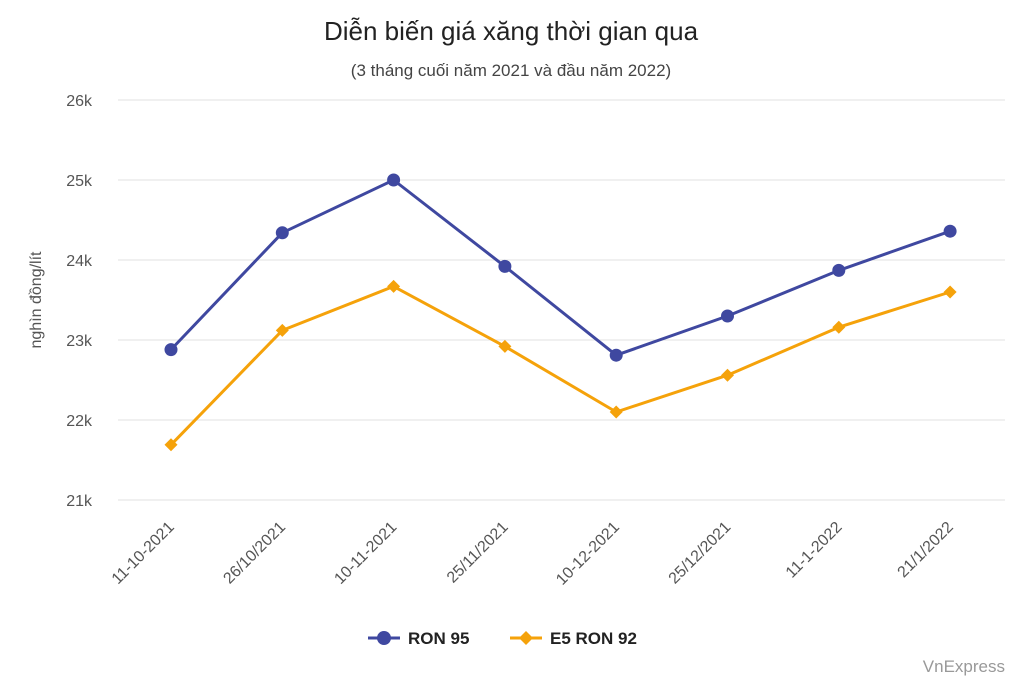  Describe the element at coordinates (79, 261) in the screenshot. I see `y-tick-label-3: 24k` at that location.